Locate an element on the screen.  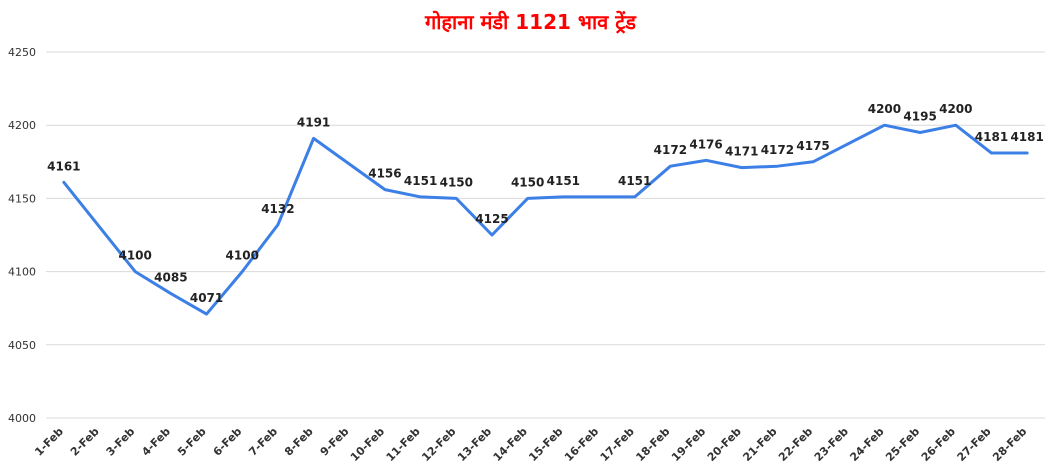
y-tick-label-4000: 4000 is located at coordinates (22, 418).